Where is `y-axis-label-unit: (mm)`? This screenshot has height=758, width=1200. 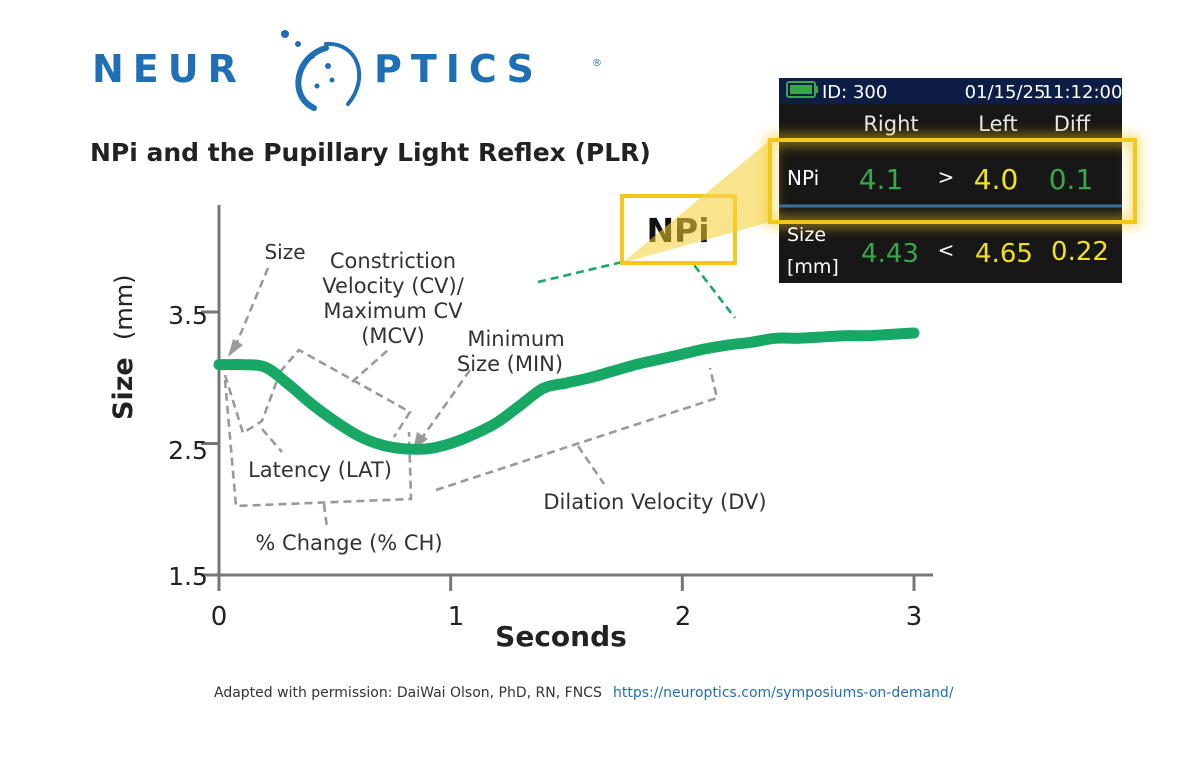 y-axis-label-unit: (mm) is located at coordinates (124, 307).